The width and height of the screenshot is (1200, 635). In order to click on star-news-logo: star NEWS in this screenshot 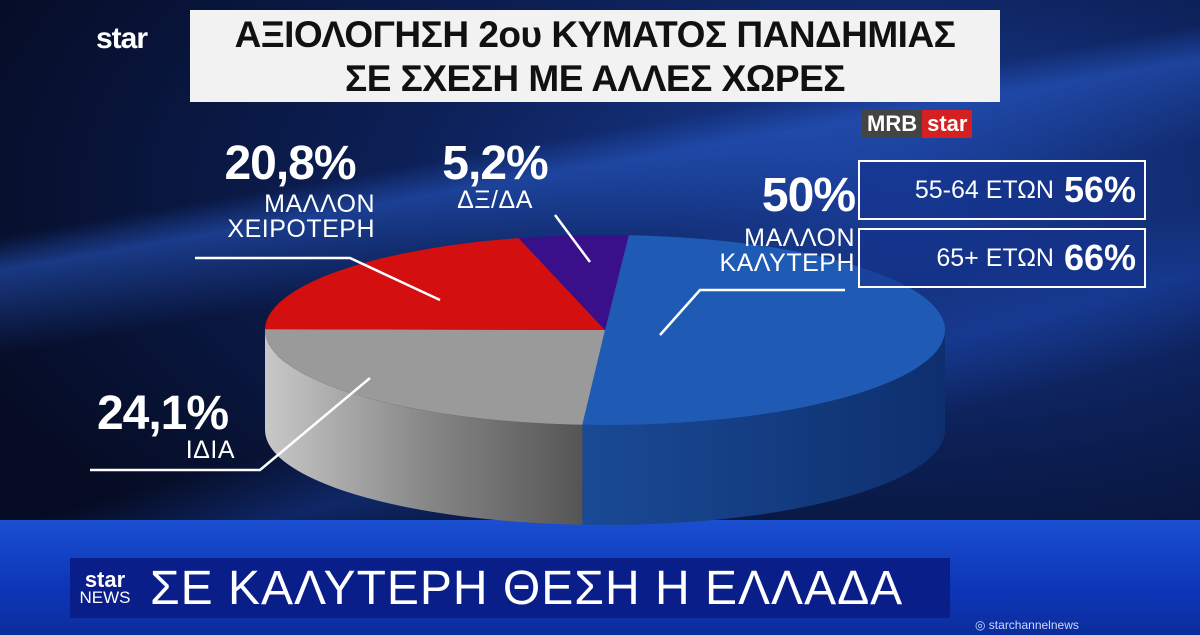, I will do `click(105, 587)`.